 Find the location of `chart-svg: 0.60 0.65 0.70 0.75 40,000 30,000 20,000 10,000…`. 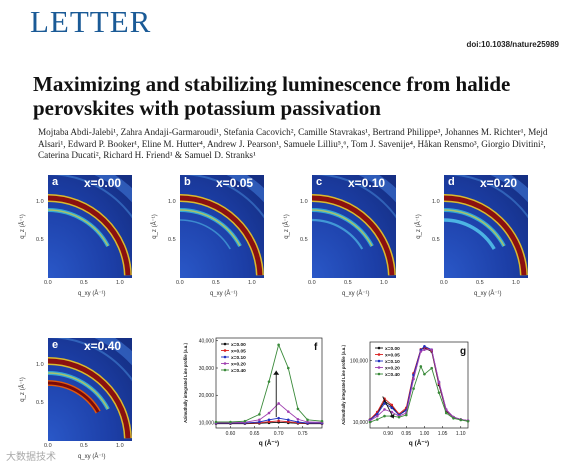

chart-svg: 0.60 0.65 0.70 0.75 40,000 30,000 20,000 10,000… is located at coordinates (253, 392).